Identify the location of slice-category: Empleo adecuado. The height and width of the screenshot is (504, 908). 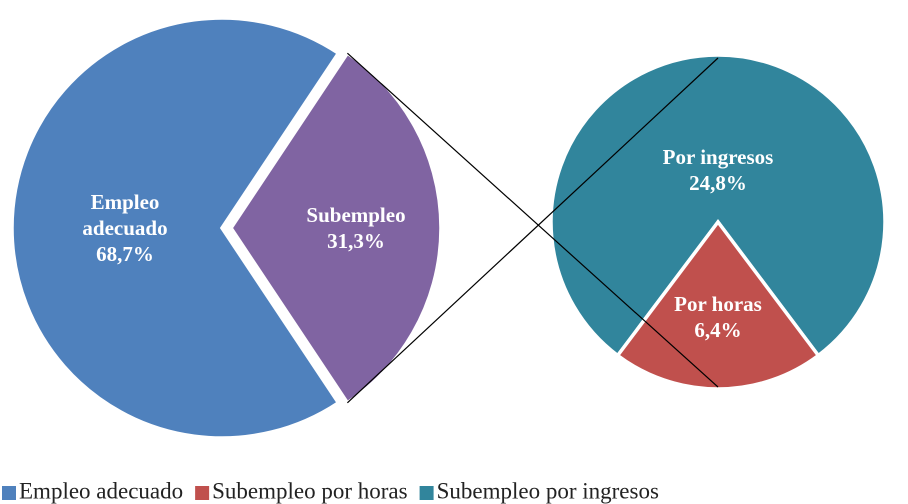
(125, 215).